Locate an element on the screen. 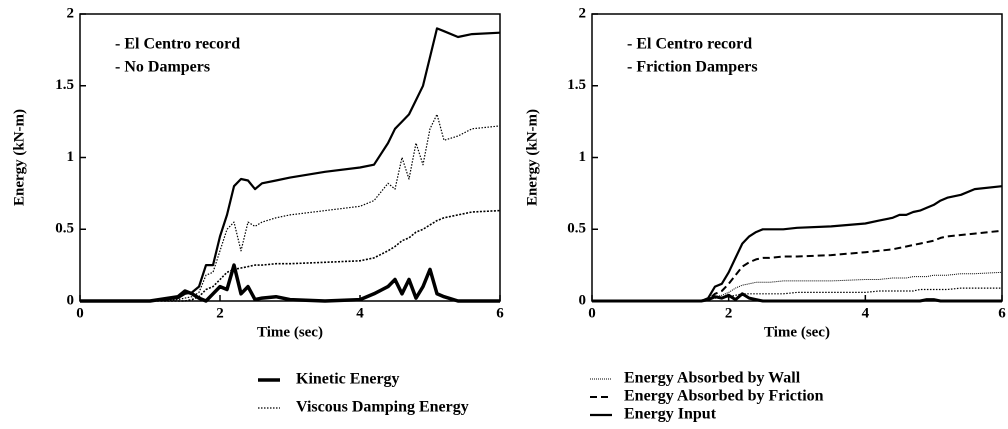 This screenshot has width=1008, height=429. annotation: - No Dampers is located at coordinates (162, 67).